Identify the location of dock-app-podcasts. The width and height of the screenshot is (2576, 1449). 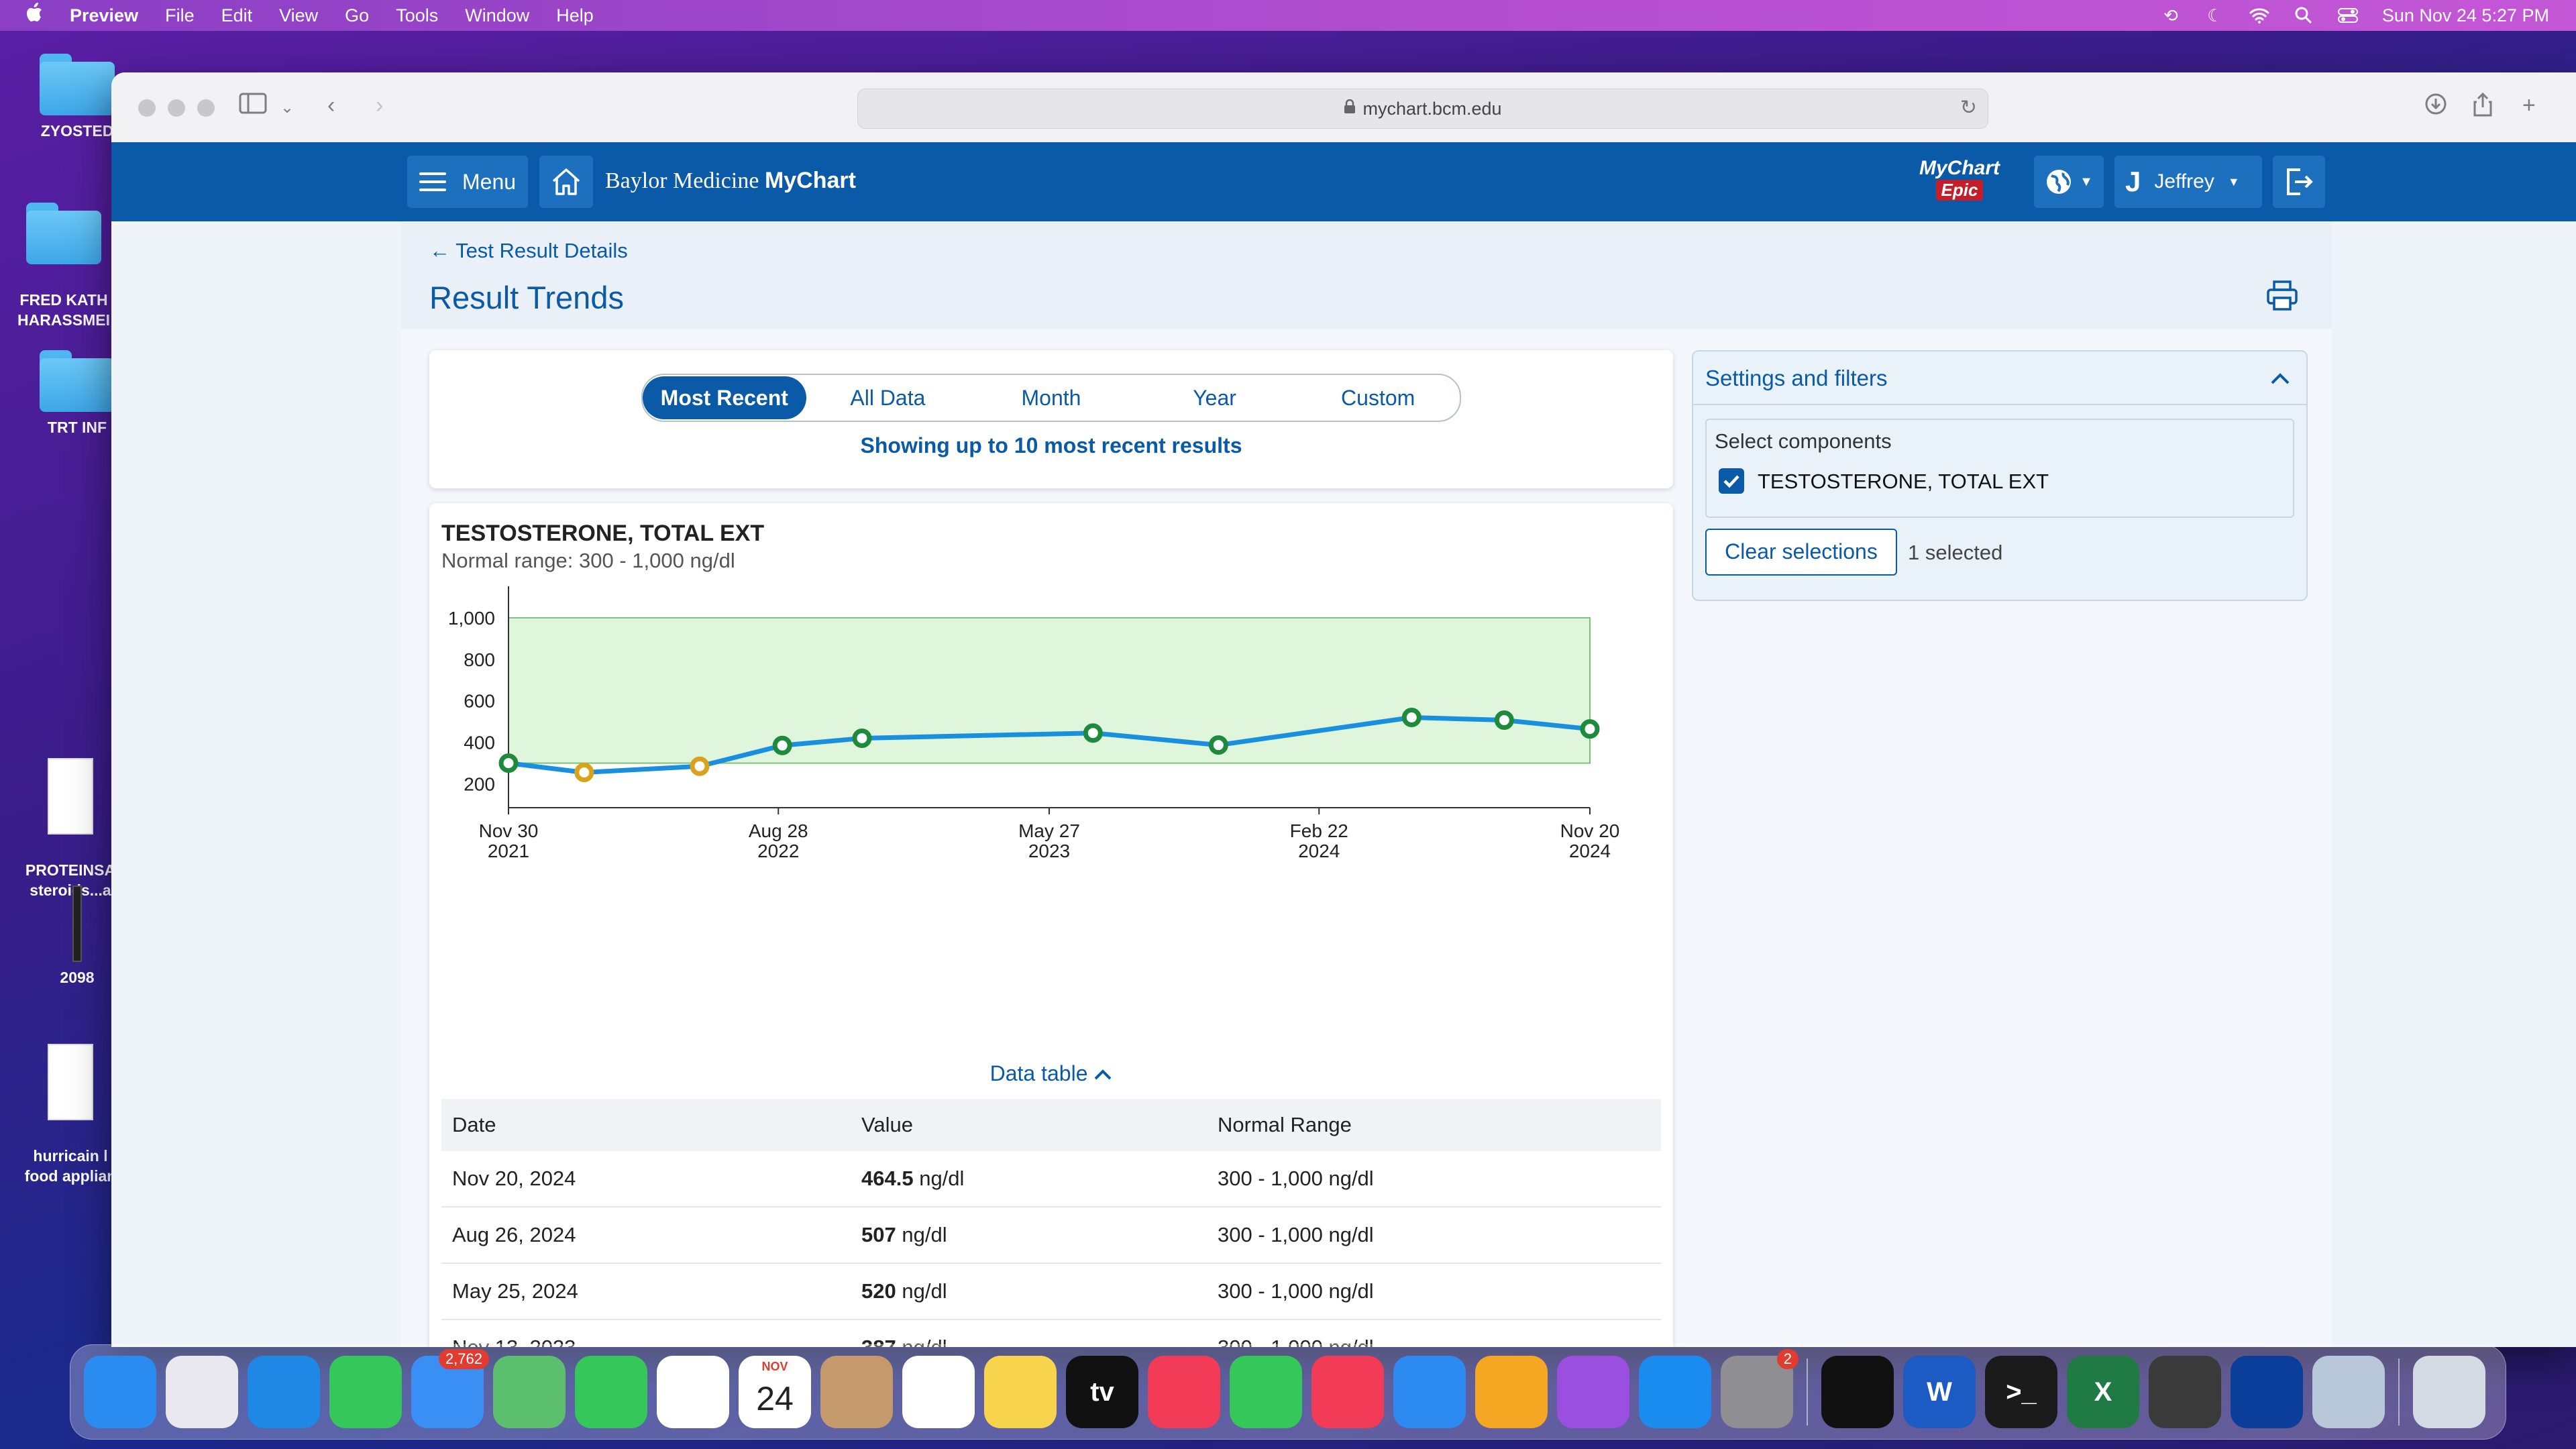
(1593, 1392).